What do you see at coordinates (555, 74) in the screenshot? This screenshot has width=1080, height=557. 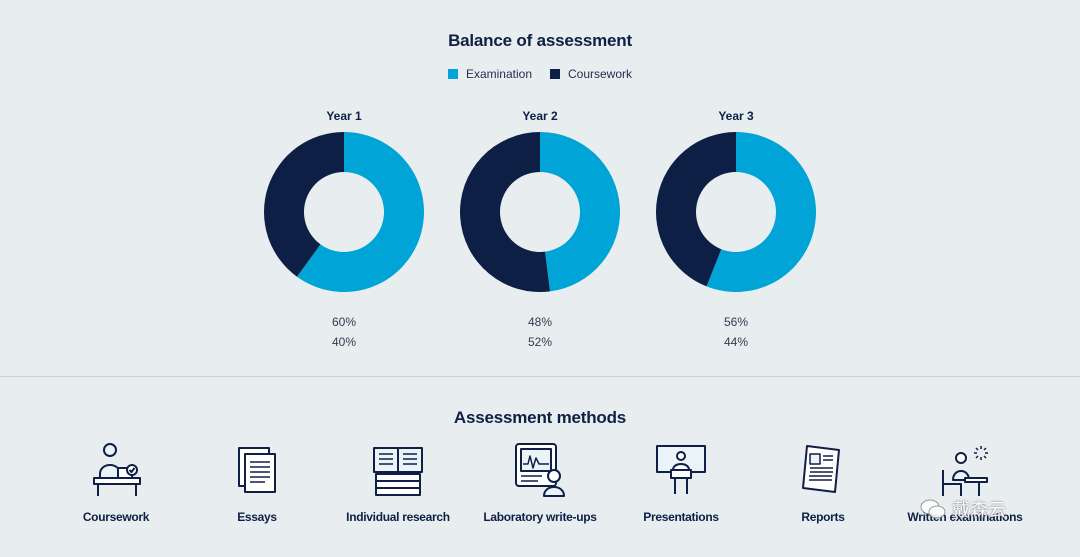 I see `legend-swatch-coursework` at bounding box center [555, 74].